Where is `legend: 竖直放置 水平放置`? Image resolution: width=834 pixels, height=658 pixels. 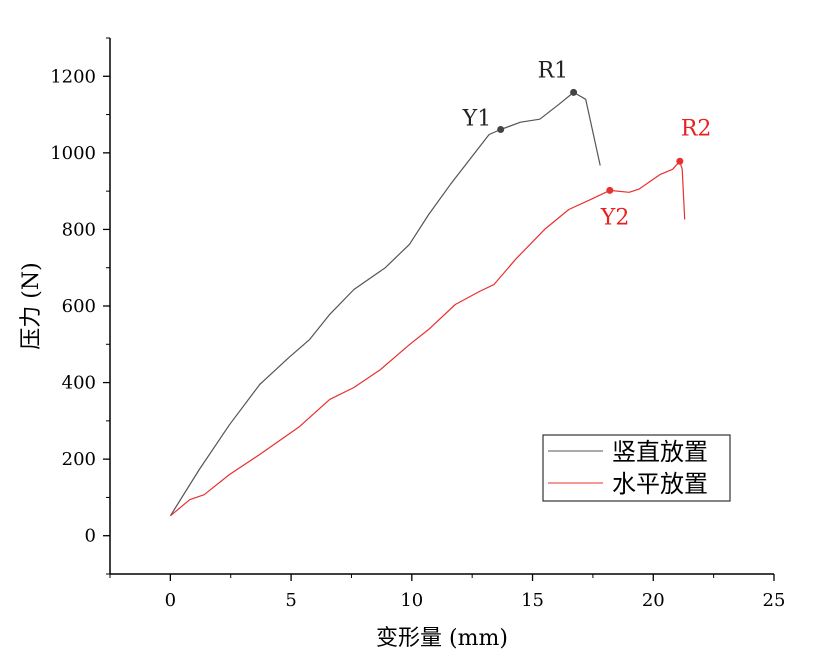
legend: 竖直放置 水平放置 is located at coordinates (636, 468).